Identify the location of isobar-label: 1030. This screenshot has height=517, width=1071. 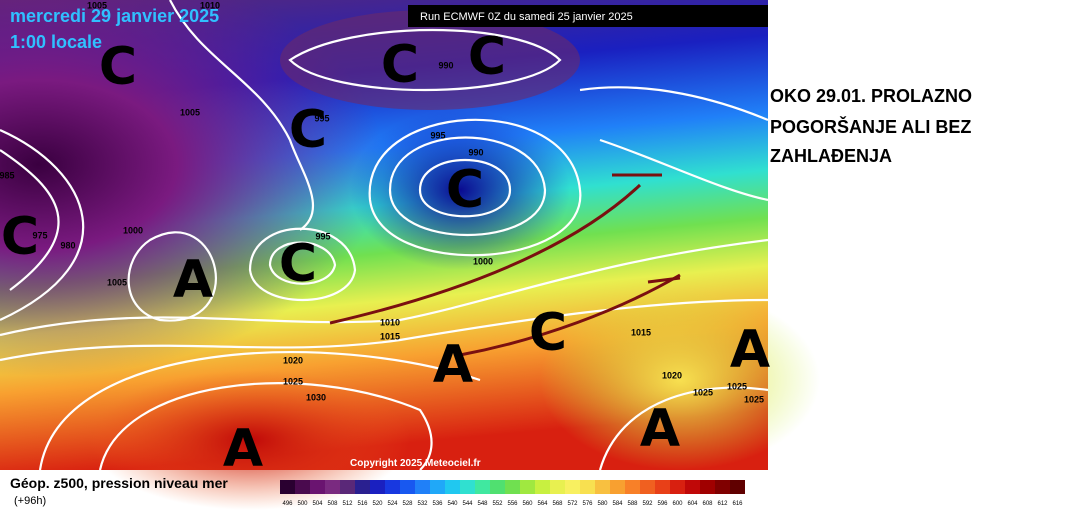
(316, 397).